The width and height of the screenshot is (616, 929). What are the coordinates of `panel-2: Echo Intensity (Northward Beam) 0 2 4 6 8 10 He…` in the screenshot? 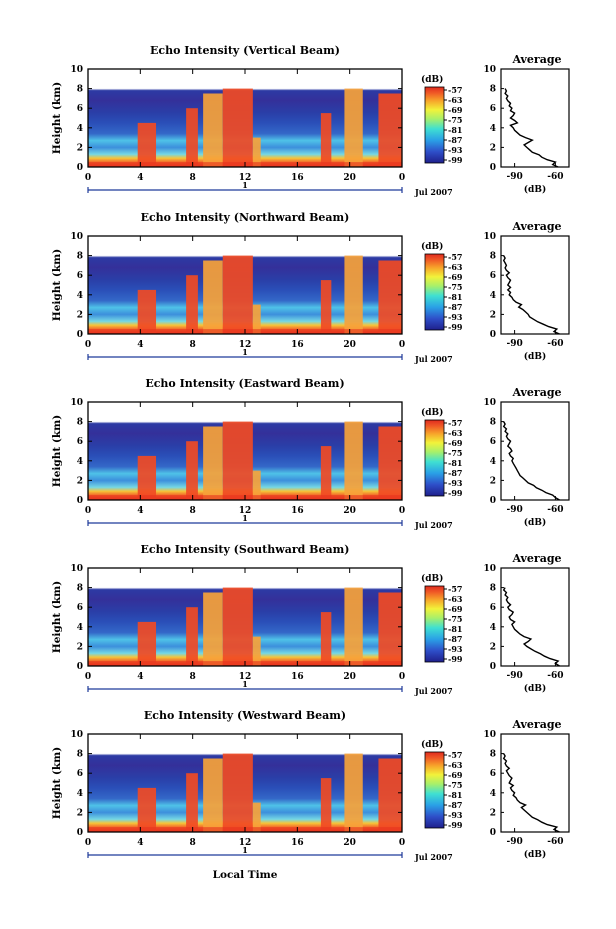 It's located at (310, 287).